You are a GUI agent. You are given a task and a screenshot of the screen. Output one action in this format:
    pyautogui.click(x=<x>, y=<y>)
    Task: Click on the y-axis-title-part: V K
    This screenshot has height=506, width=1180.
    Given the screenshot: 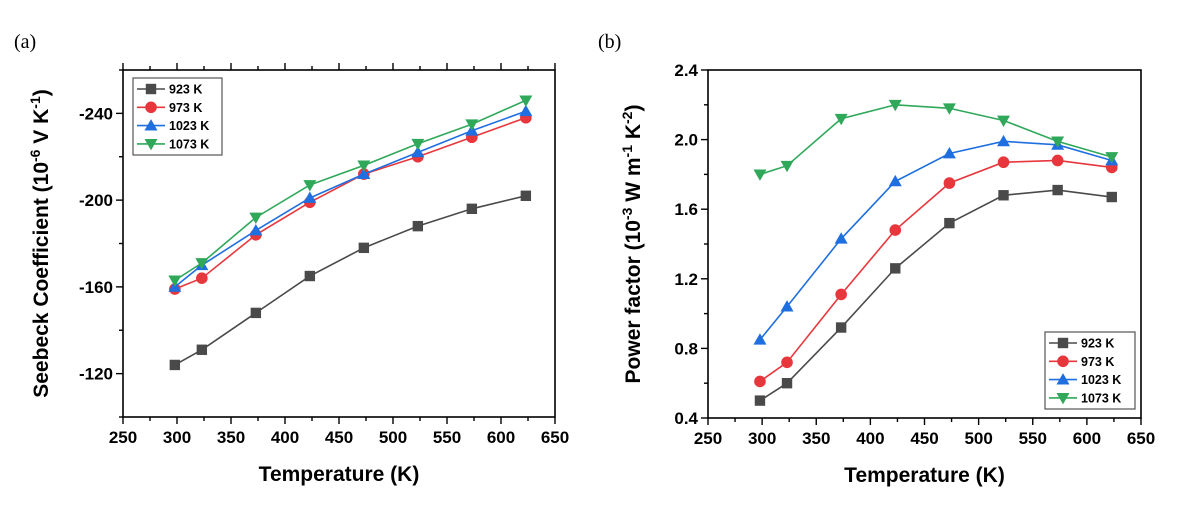 What is the action you would take?
    pyautogui.click(x=41, y=129)
    